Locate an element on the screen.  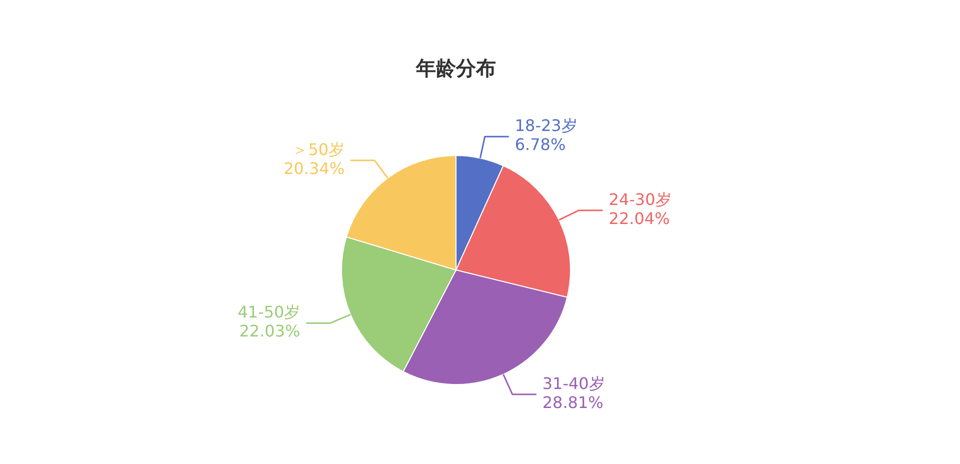
data-label: 22.04% is located at coordinates (639, 218).